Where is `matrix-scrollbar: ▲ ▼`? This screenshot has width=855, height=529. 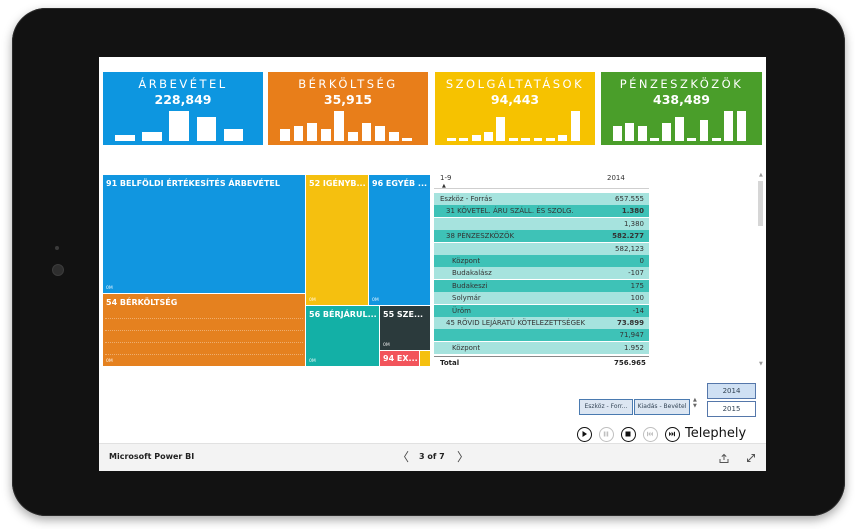 matrix-scrollbar: ▲ ▼ is located at coordinates (761, 269).